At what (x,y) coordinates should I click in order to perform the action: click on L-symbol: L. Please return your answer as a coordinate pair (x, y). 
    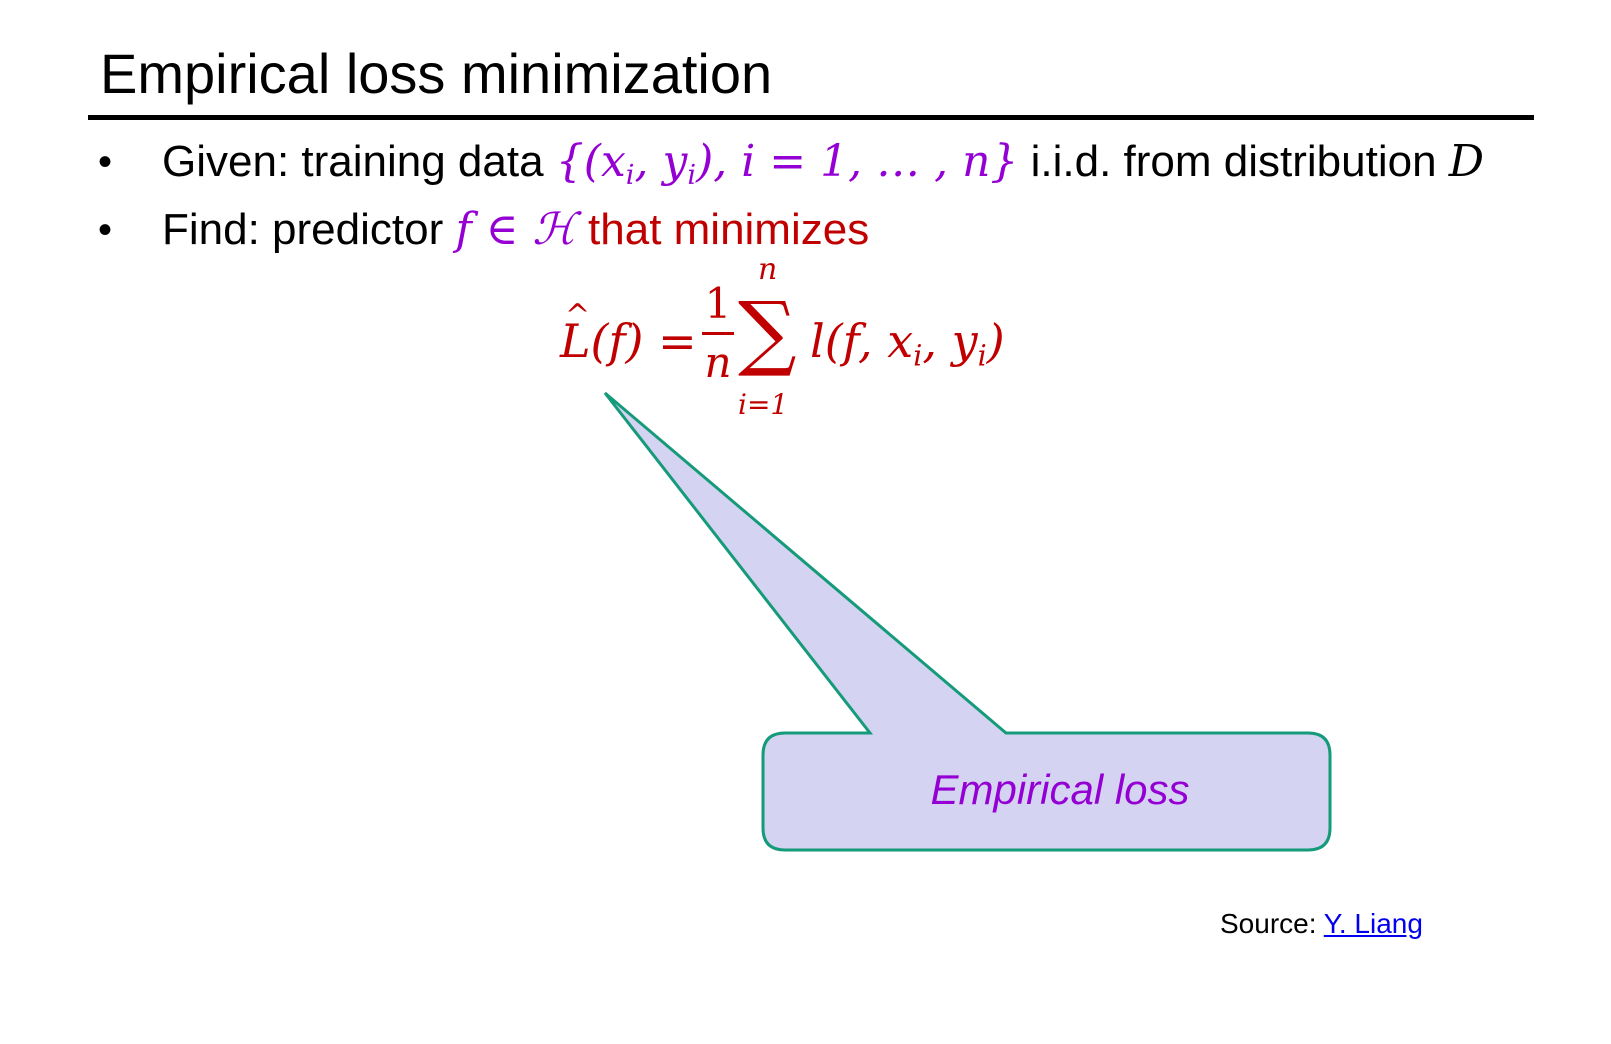
    Looking at the image, I should click on (575, 341).